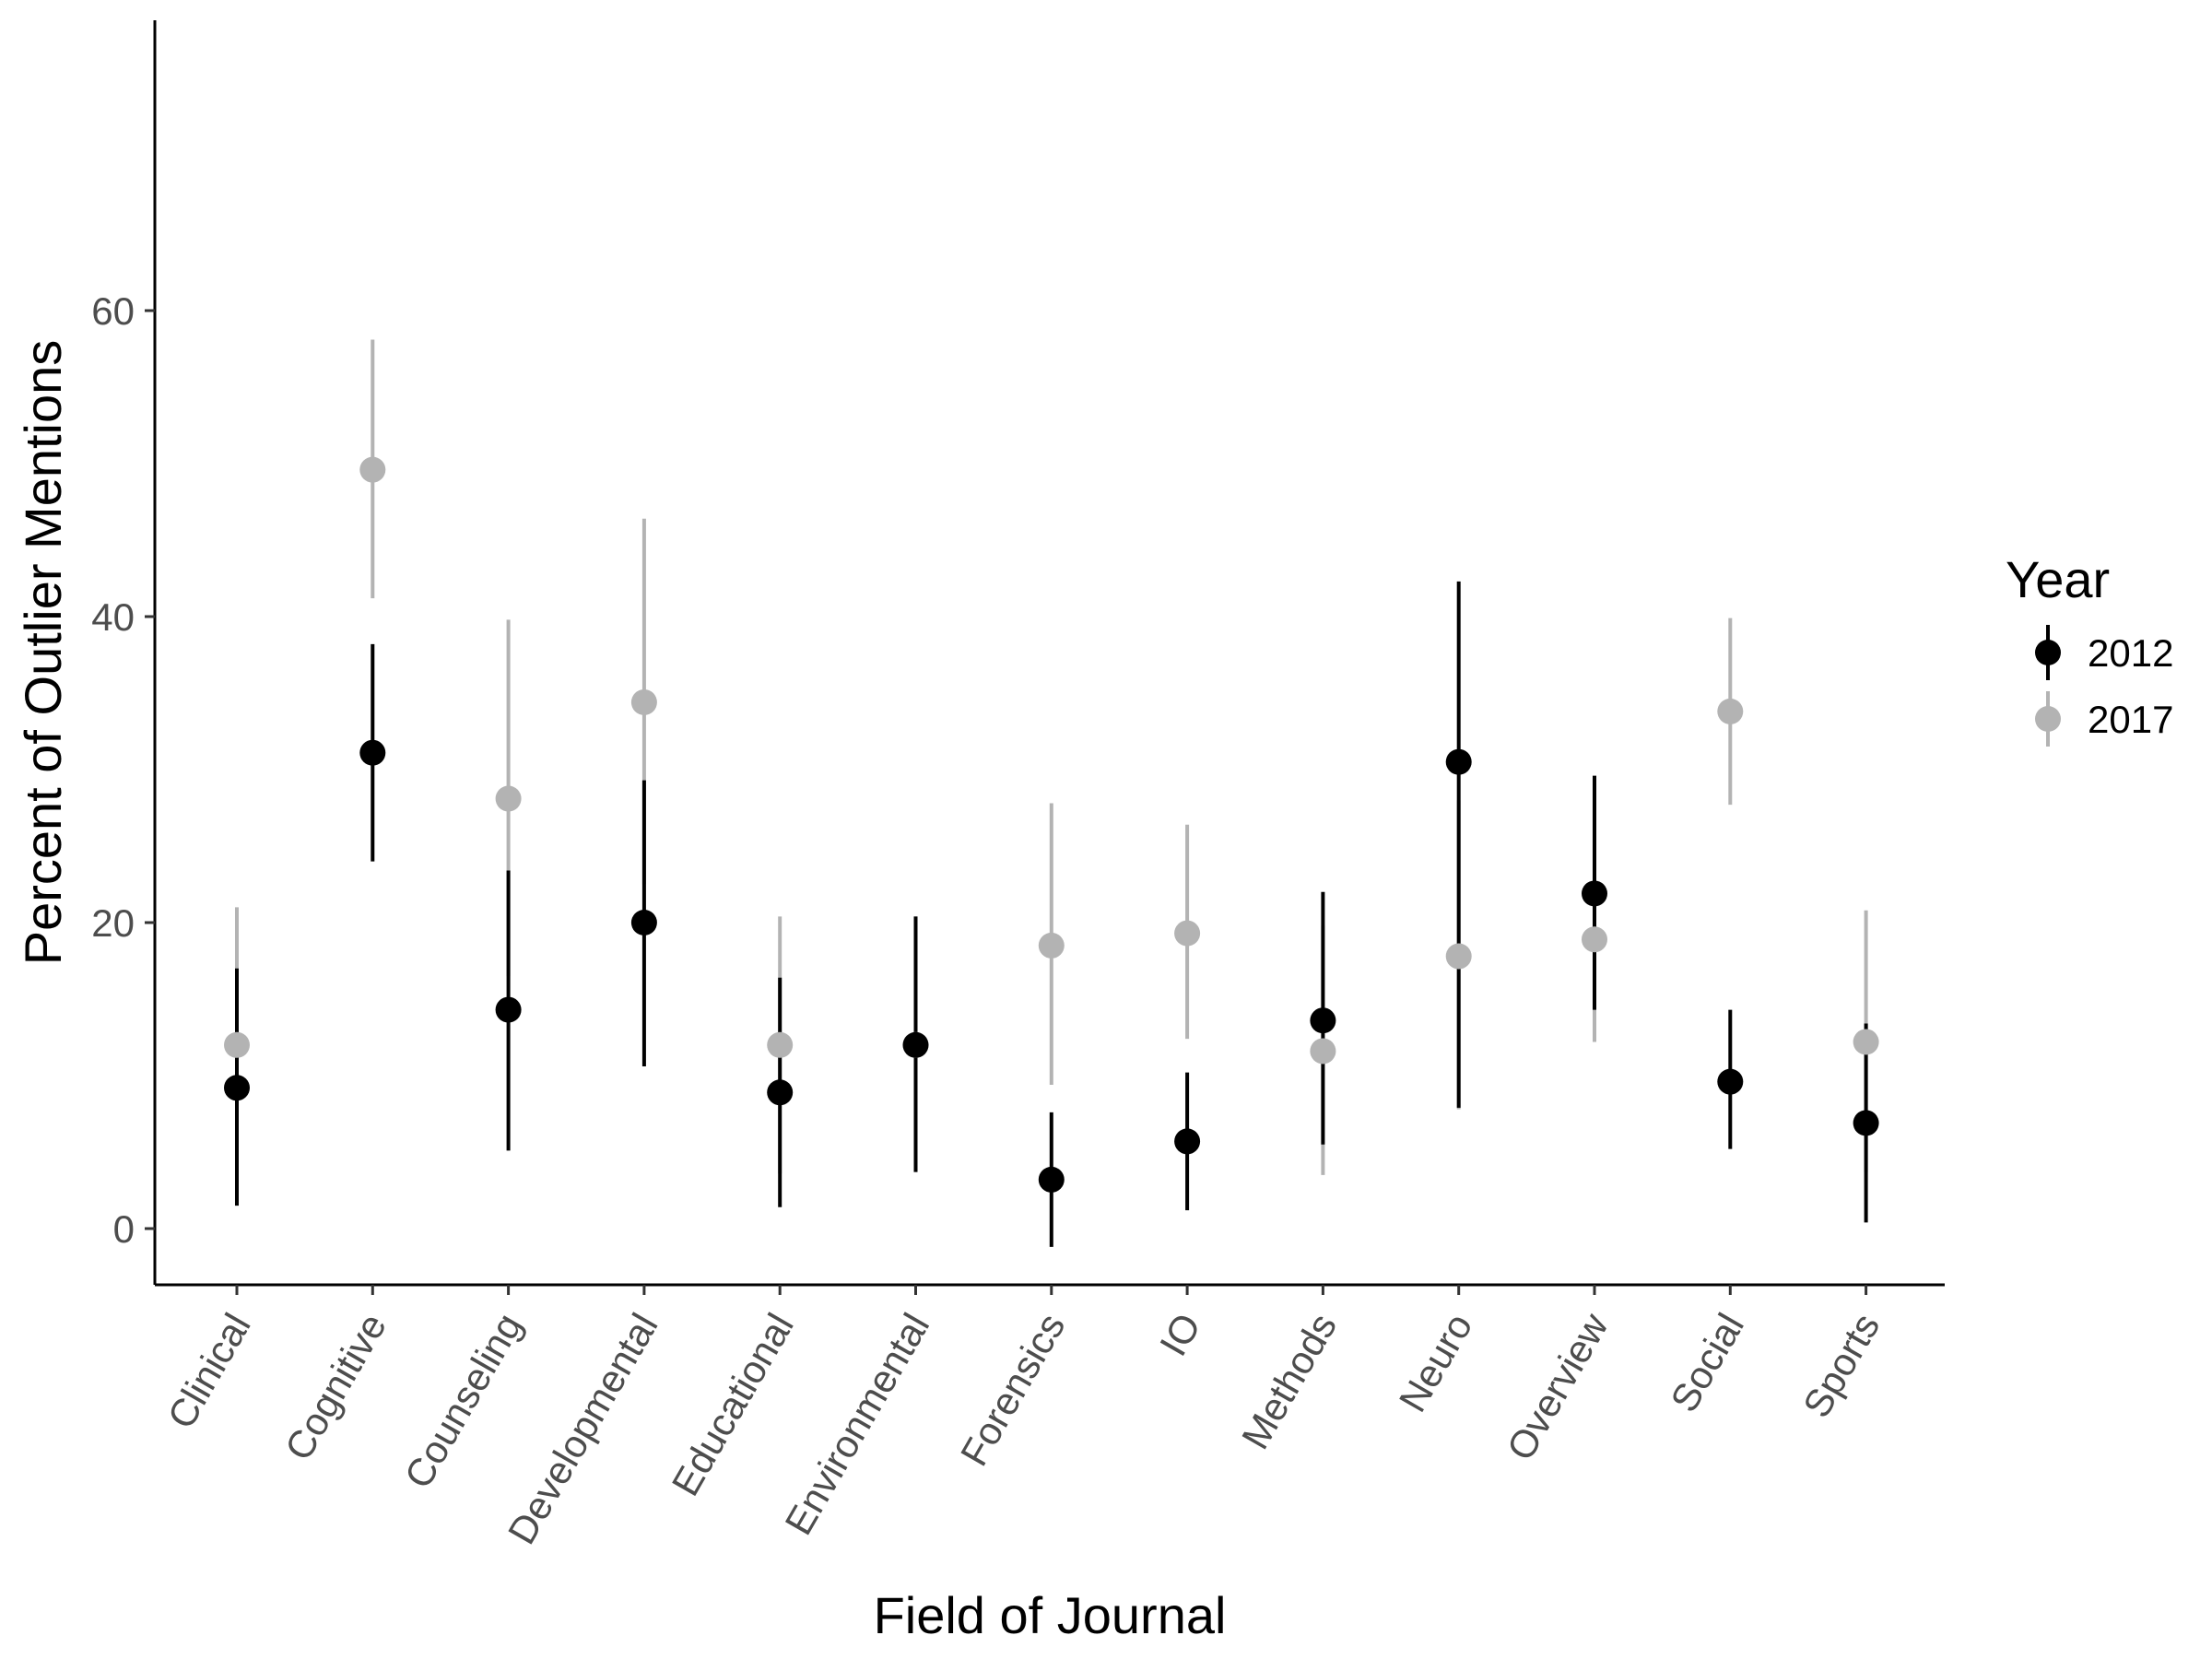 This screenshot has width=2212, height=1659. What do you see at coordinates (124, 1229) in the screenshot?
I see `y-tick-label: 0` at bounding box center [124, 1229].